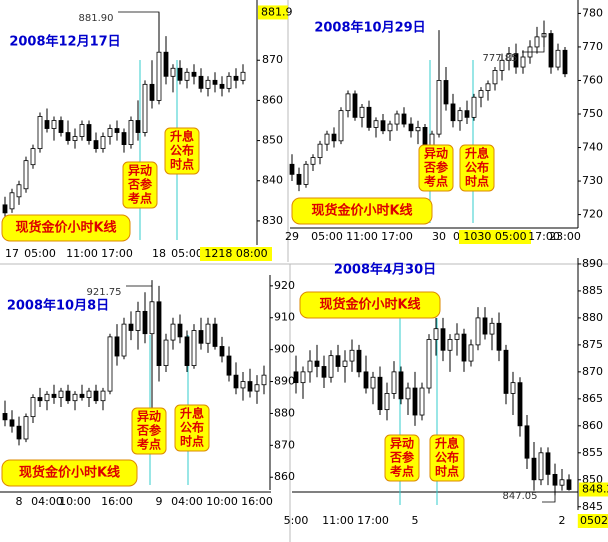 This screenshot has height=542, width=608. Describe the element at coordinates (159, 253) in the screenshot. I see `x-tick-label: 18` at that location.